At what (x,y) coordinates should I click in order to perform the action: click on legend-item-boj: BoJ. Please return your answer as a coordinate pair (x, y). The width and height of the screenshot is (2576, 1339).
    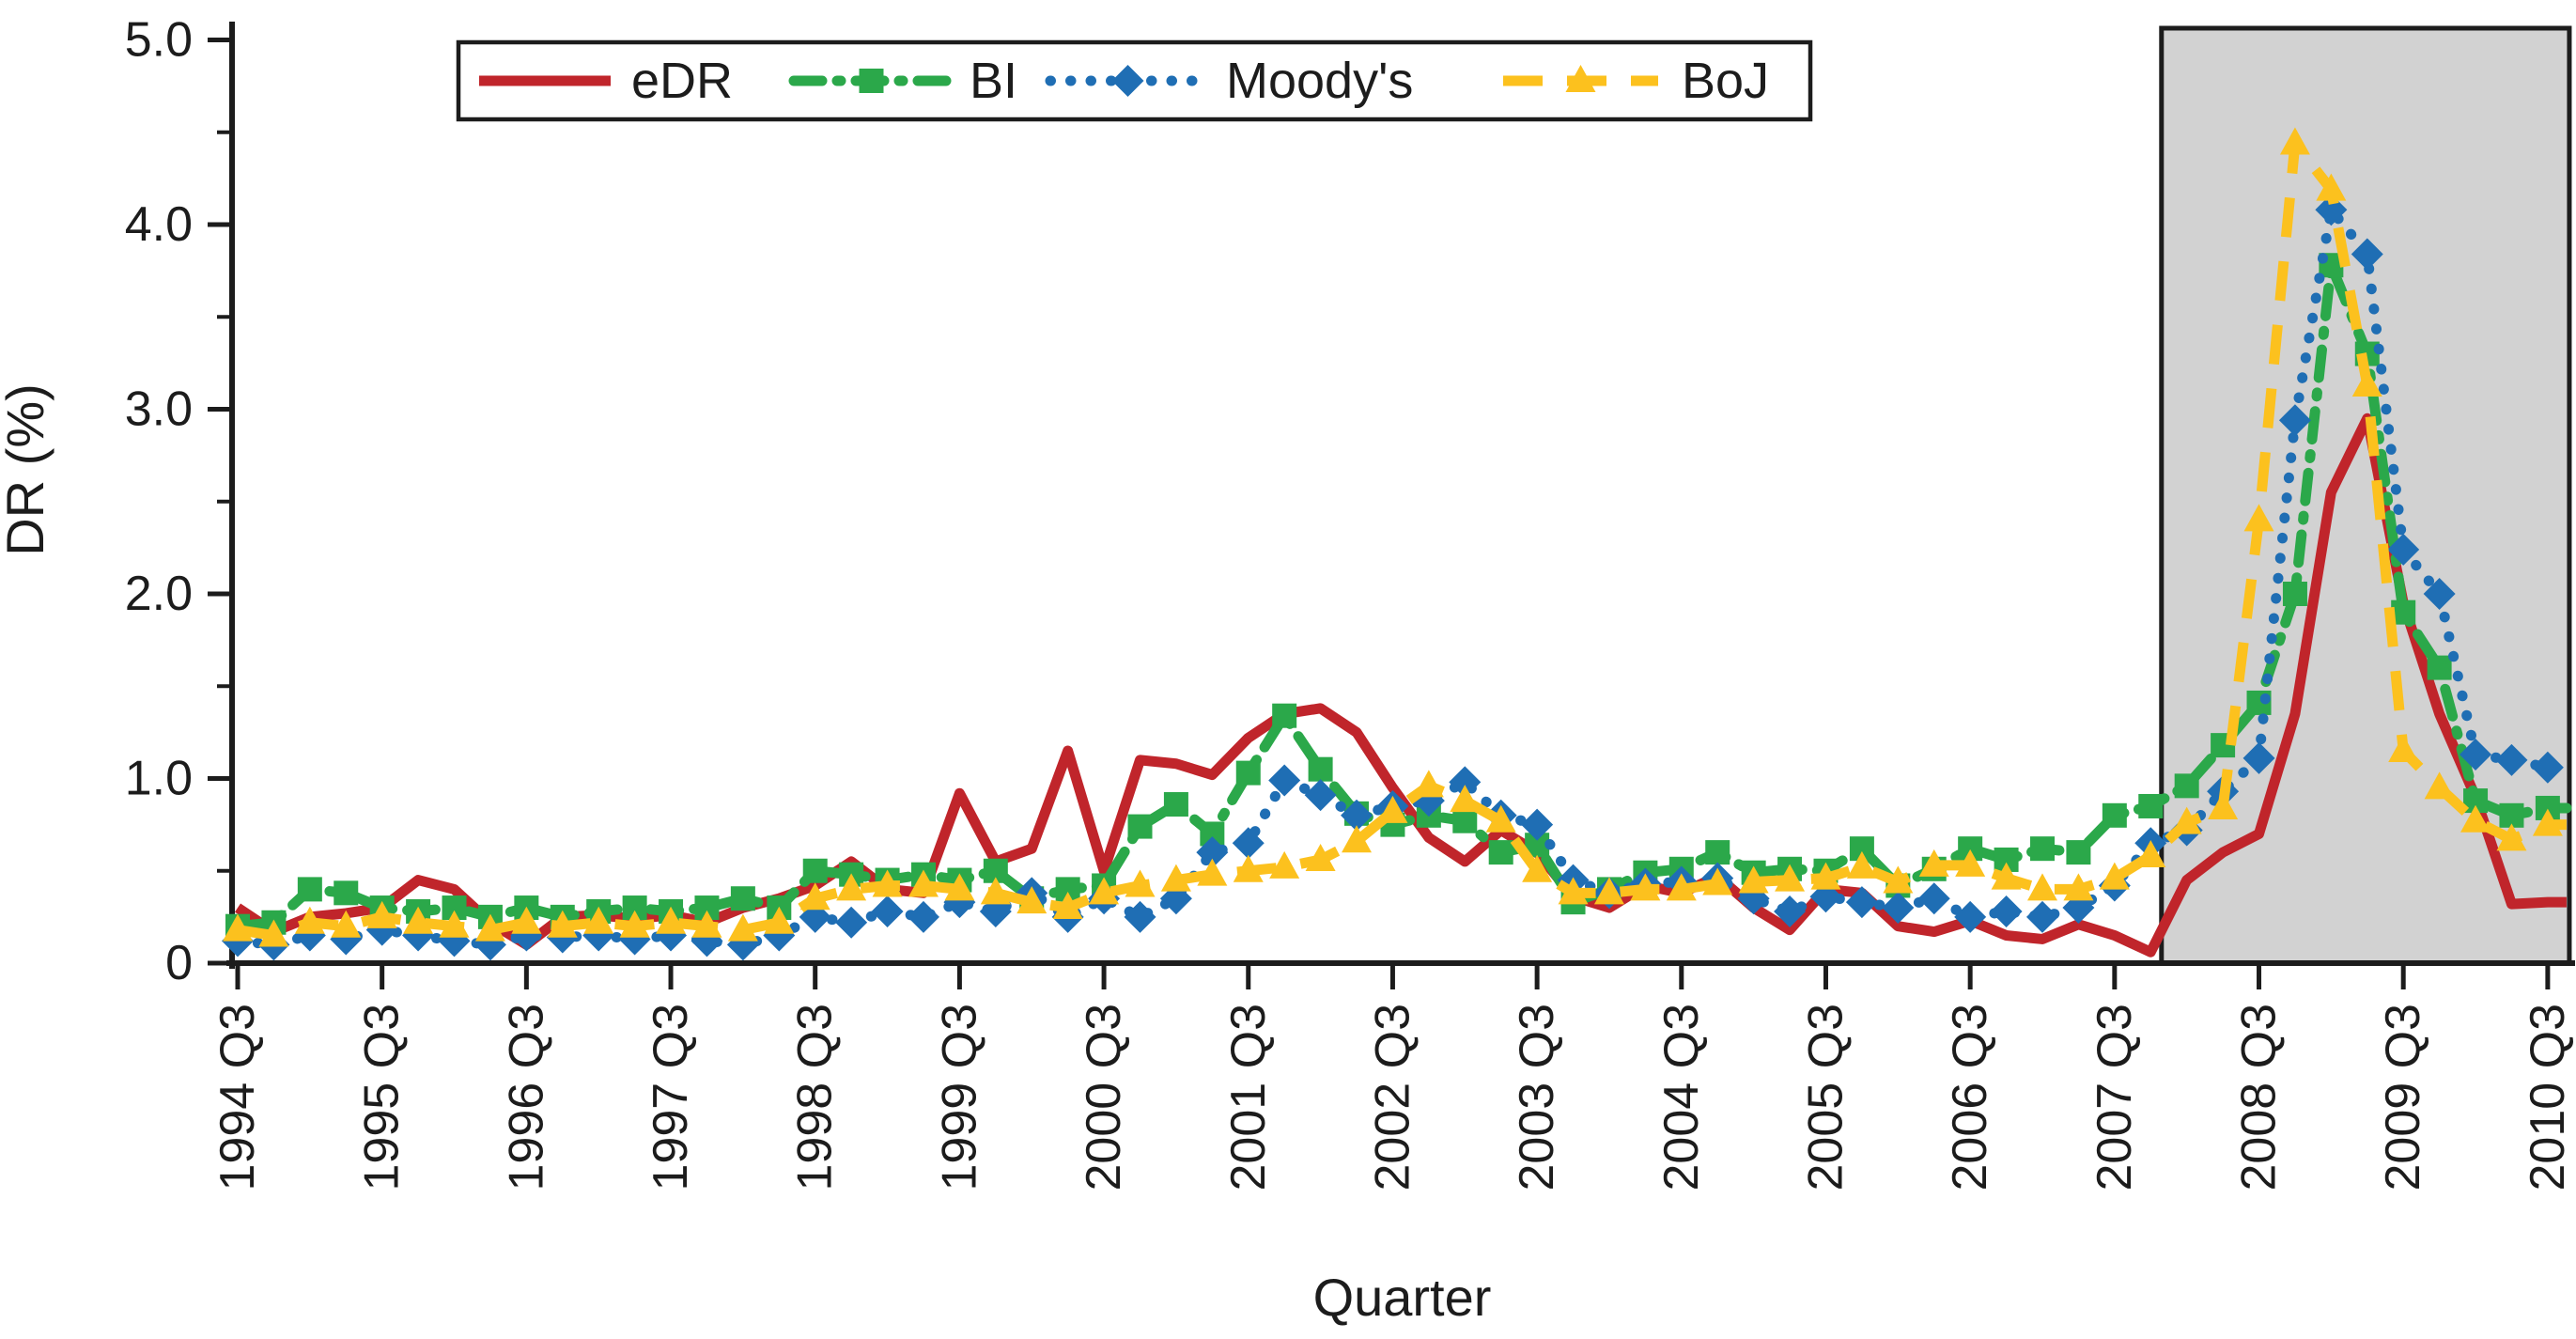
    Looking at the image, I should click on (1636, 81).